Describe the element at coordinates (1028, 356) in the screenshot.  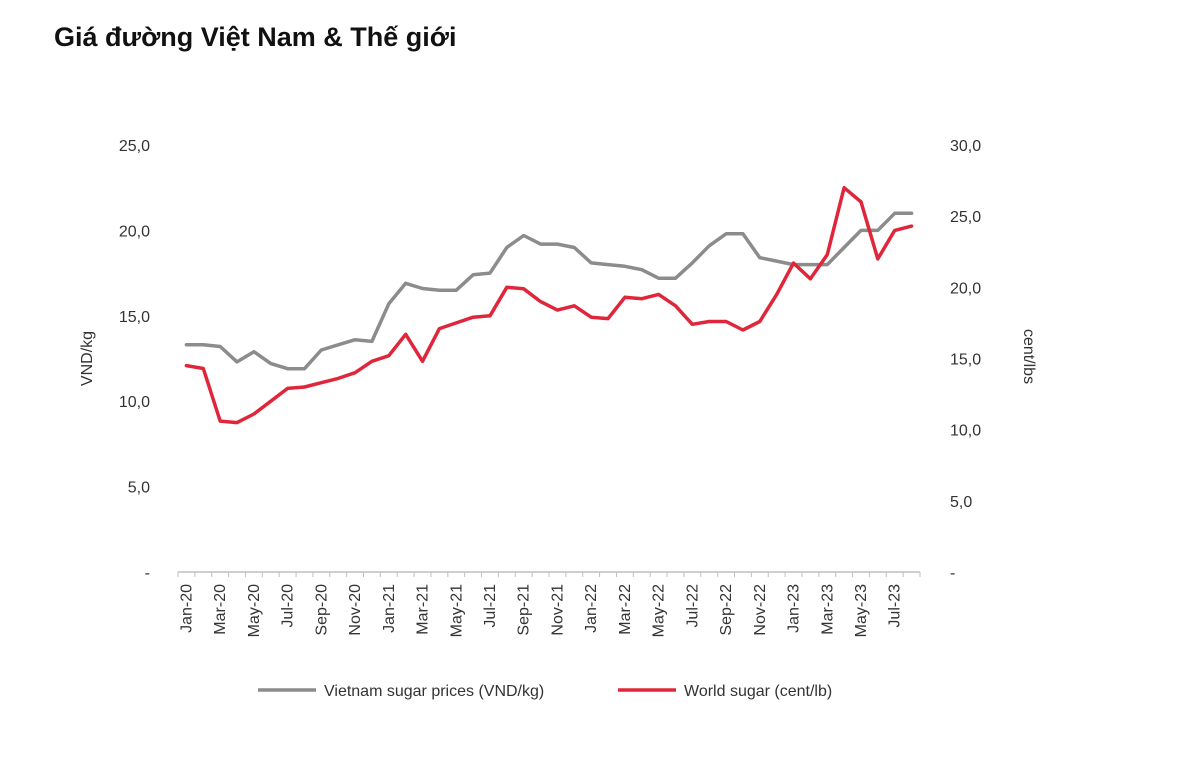
I see `y-right-axis-title: cent/lbs` at that location.